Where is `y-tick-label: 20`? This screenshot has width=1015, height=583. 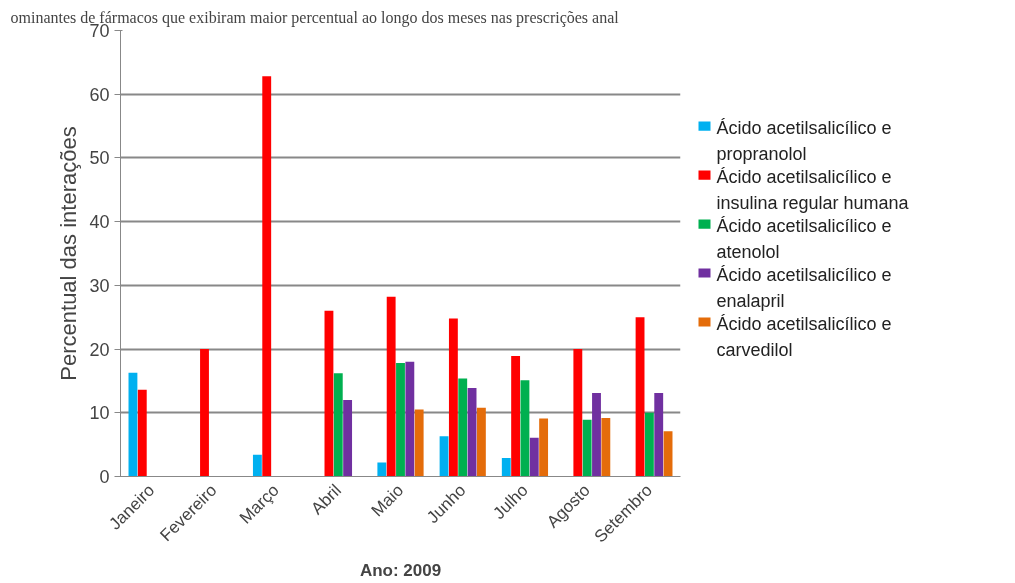
y-tick-label: 20 is located at coordinates (99, 349).